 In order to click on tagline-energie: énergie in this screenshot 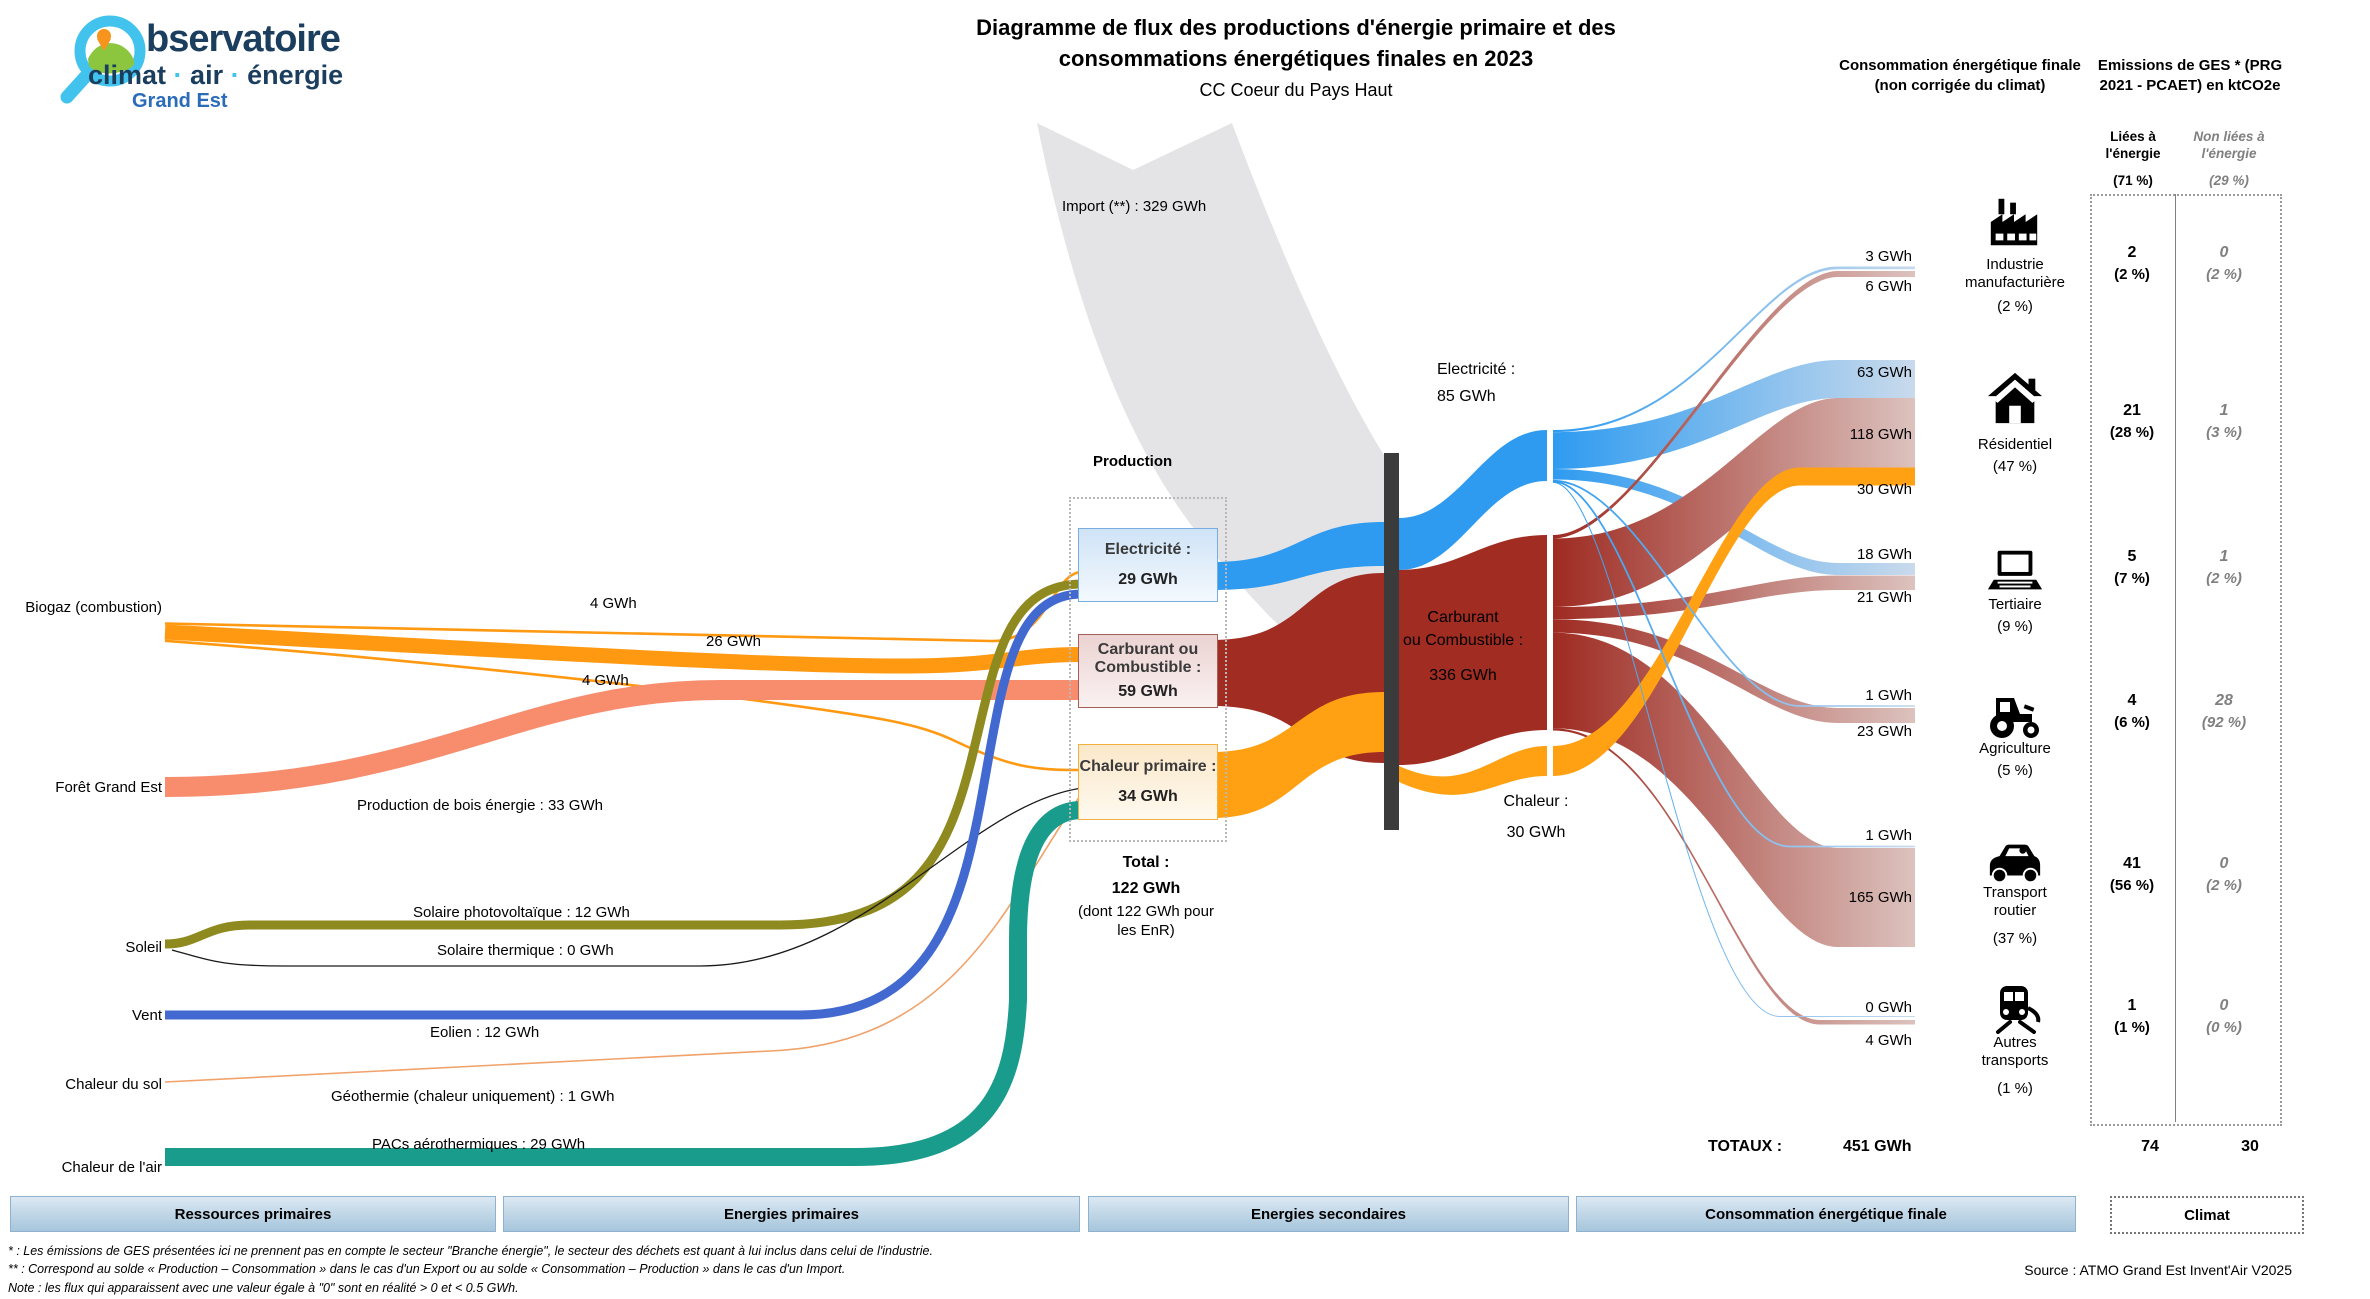, I will do `click(295, 75)`.